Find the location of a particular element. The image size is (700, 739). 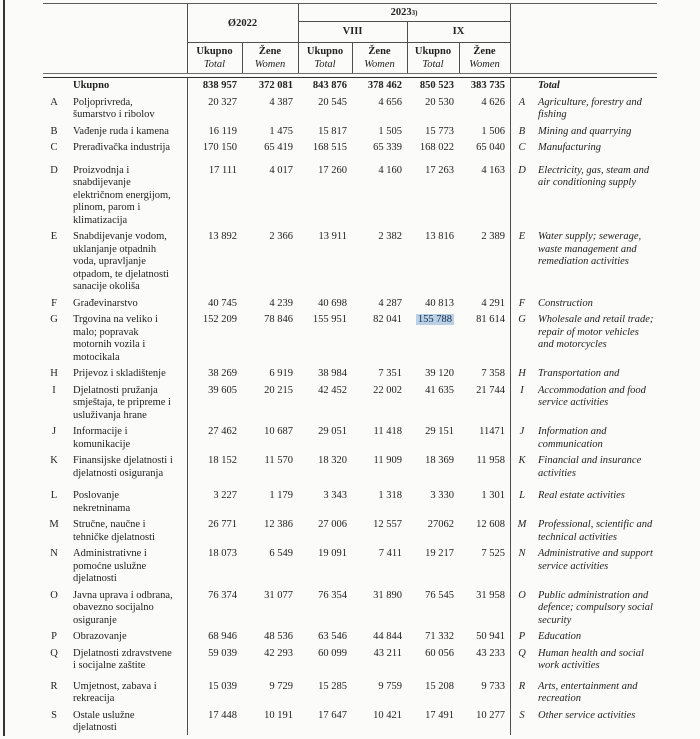

row-code-bs: Q is located at coordinates (54, 653).